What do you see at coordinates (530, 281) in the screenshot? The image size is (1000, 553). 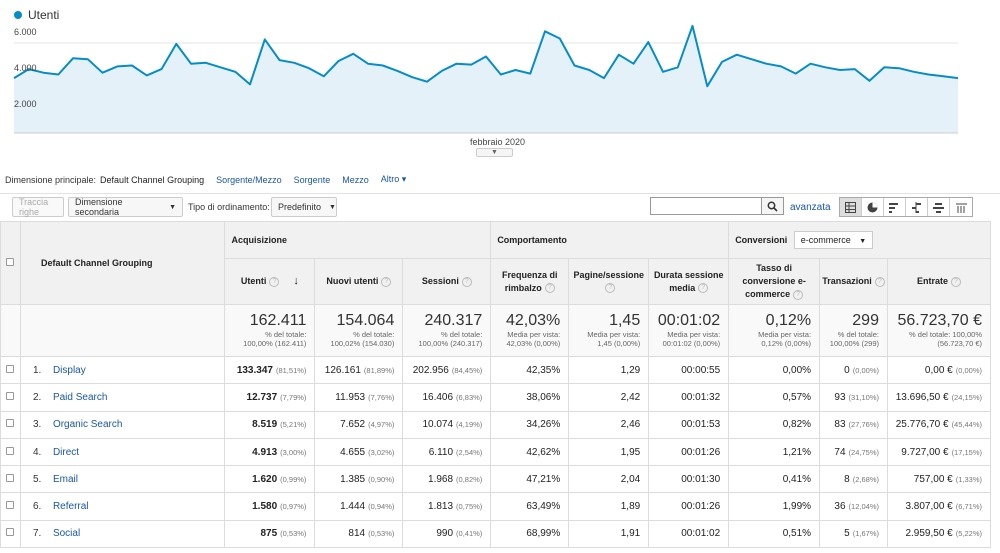 I see `column-header-bounce-rate: Frequenza di rimbalzo?` at bounding box center [530, 281].